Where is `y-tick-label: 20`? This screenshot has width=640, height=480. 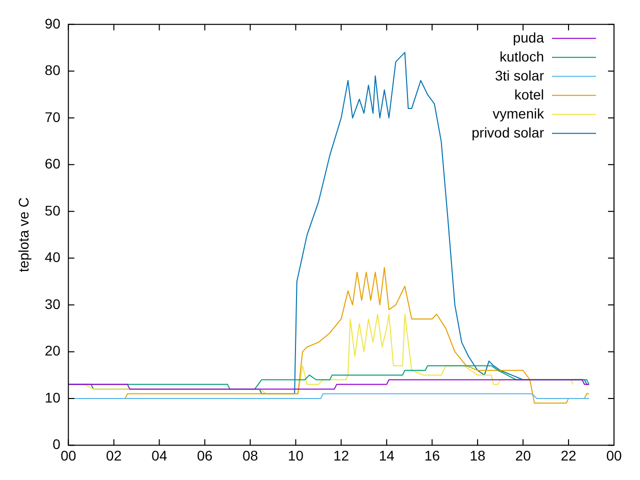 y-tick-label: 20 is located at coordinates (52, 350).